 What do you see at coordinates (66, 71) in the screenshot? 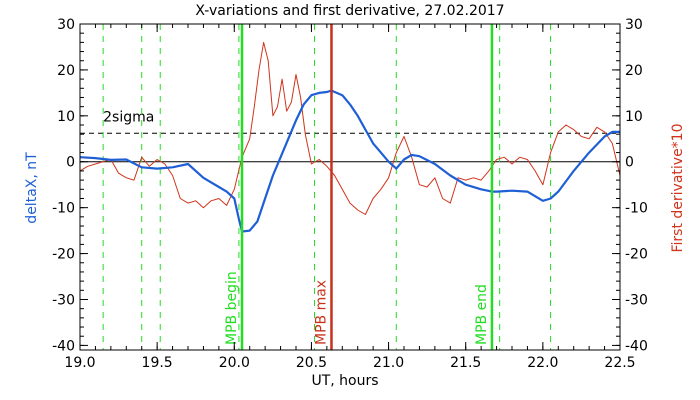
I see `y-tick-label-left: 20` at bounding box center [66, 71].